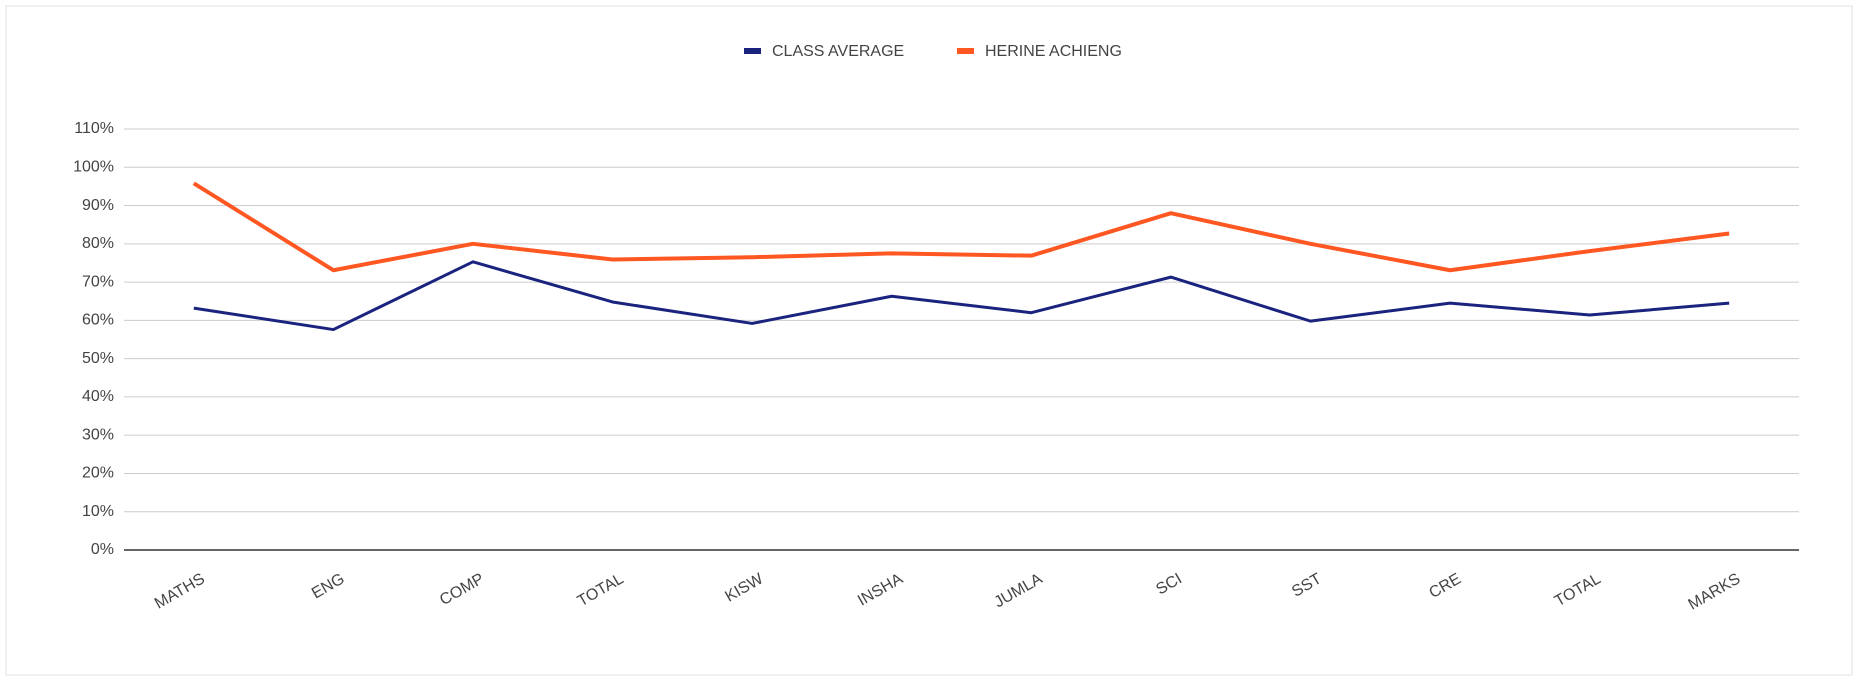 This screenshot has height=681, width=1858. I want to click on legend-label: HERINE ACHIENG, so click(1053, 51).